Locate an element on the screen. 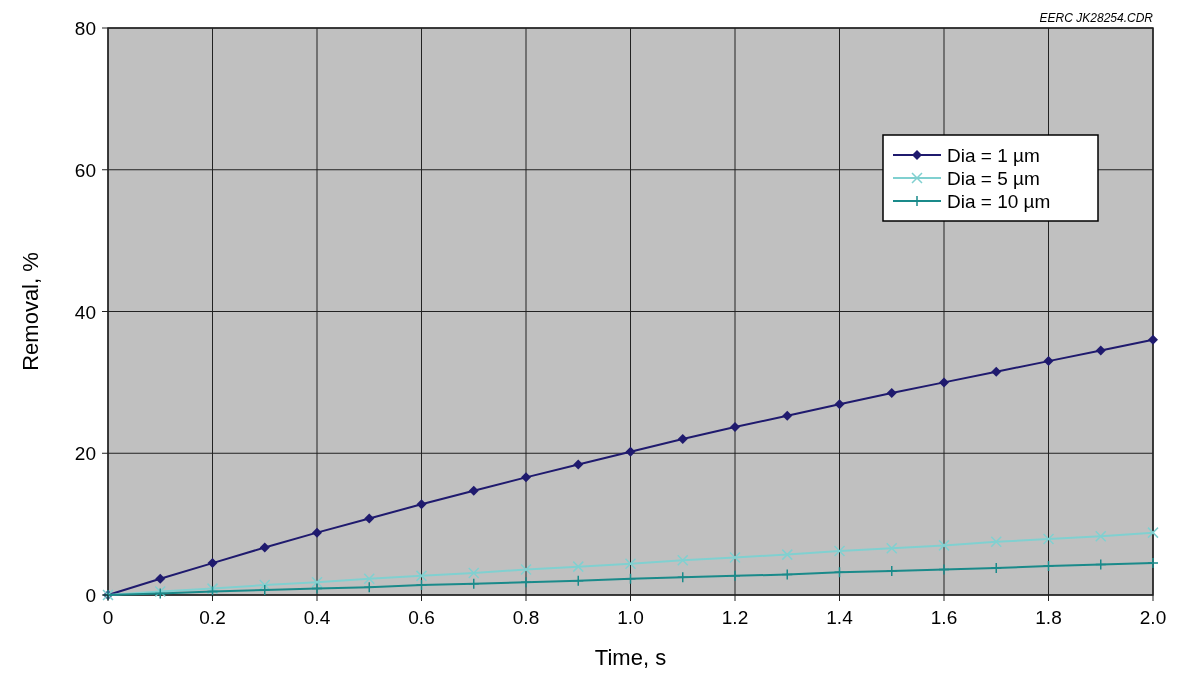 The width and height of the screenshot is (1181, 689). y-tick-label: 20 is located at coordinates (85, 454).